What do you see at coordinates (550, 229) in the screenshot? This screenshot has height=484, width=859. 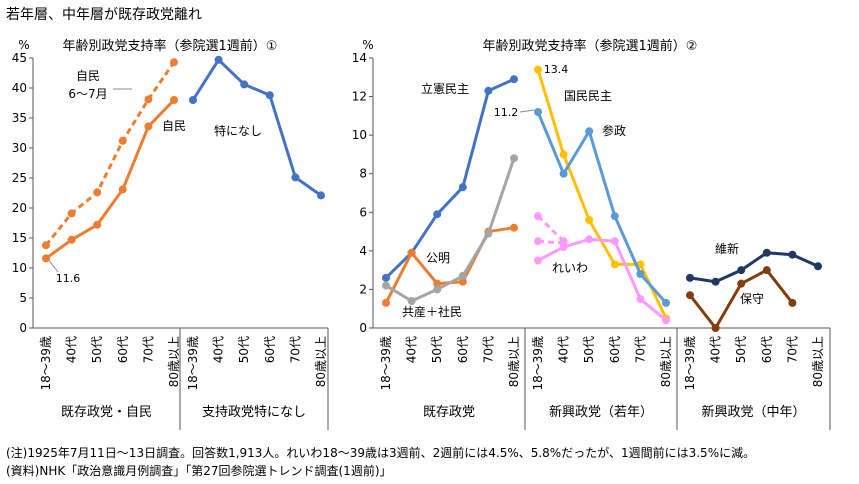 I see `series-line-series` at bounding box center [550, 229].